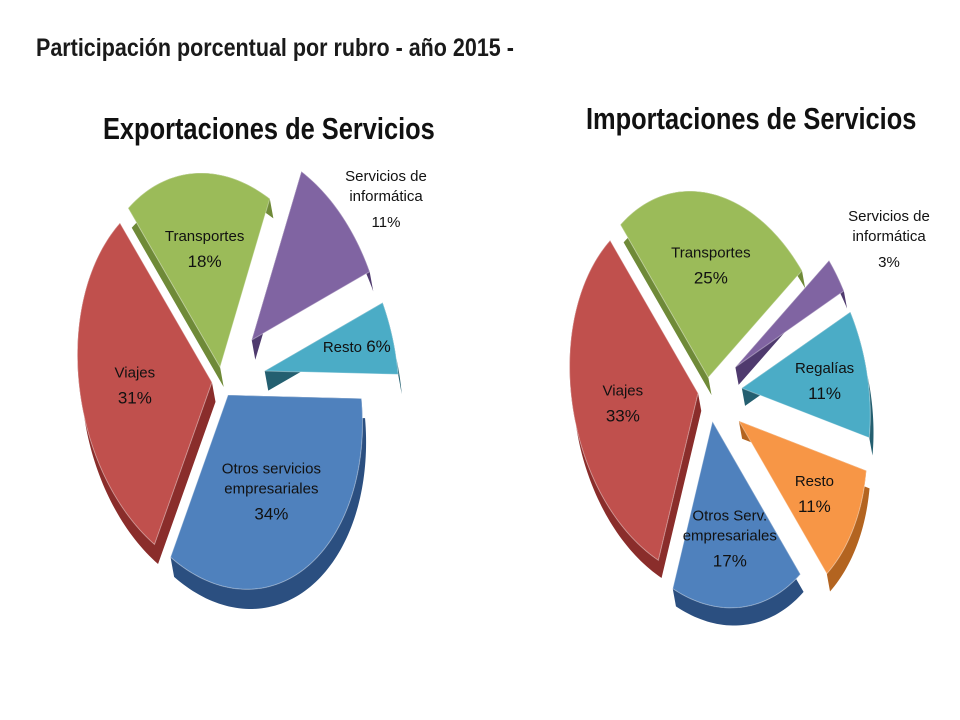 The height and width of the screenshot is (720, 960). What do you see at coordinates (824, 368) in the screenshot?
I see `slice-category-label: Regalías` at bounding box center [824, 368].